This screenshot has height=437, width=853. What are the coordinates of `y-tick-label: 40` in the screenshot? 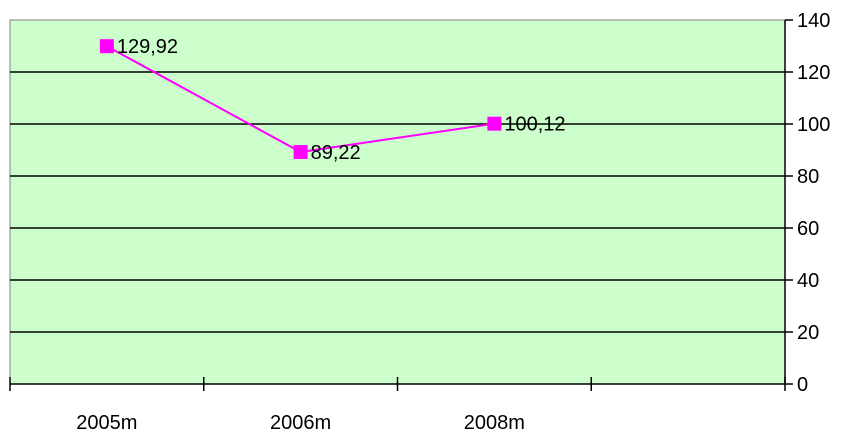 It's located at (808, 281).